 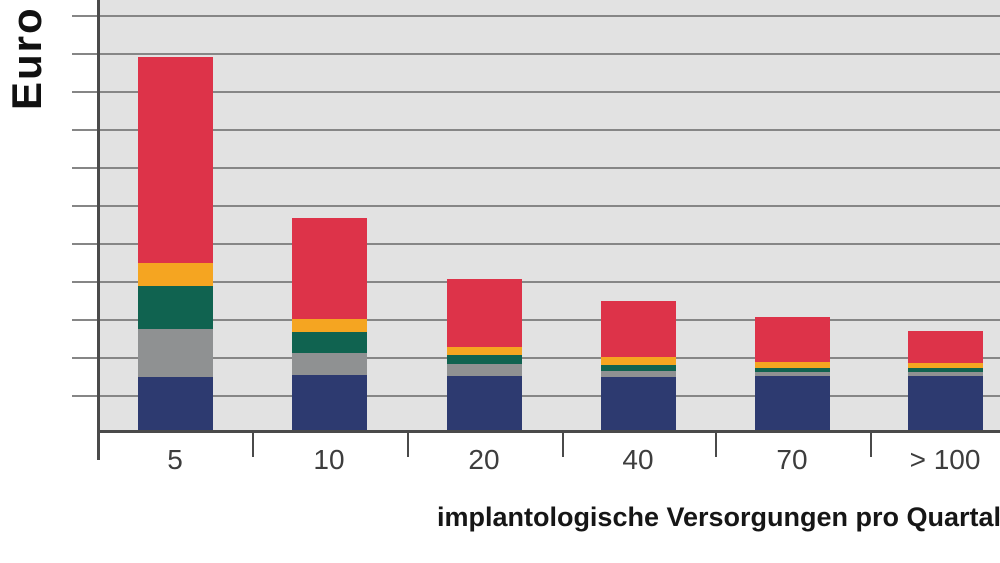 I want to click on x-tick-label: 10, so click(x=329, y=459).